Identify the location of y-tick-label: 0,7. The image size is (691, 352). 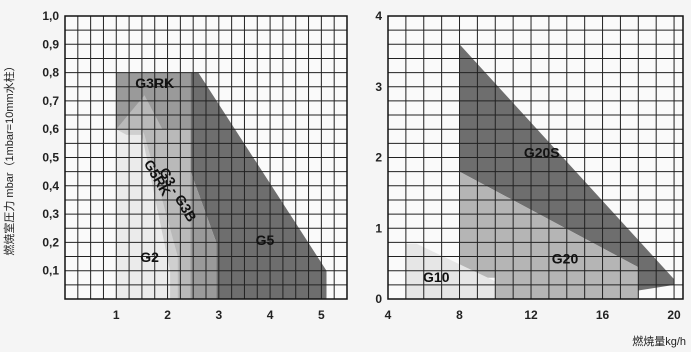
(50, 101).